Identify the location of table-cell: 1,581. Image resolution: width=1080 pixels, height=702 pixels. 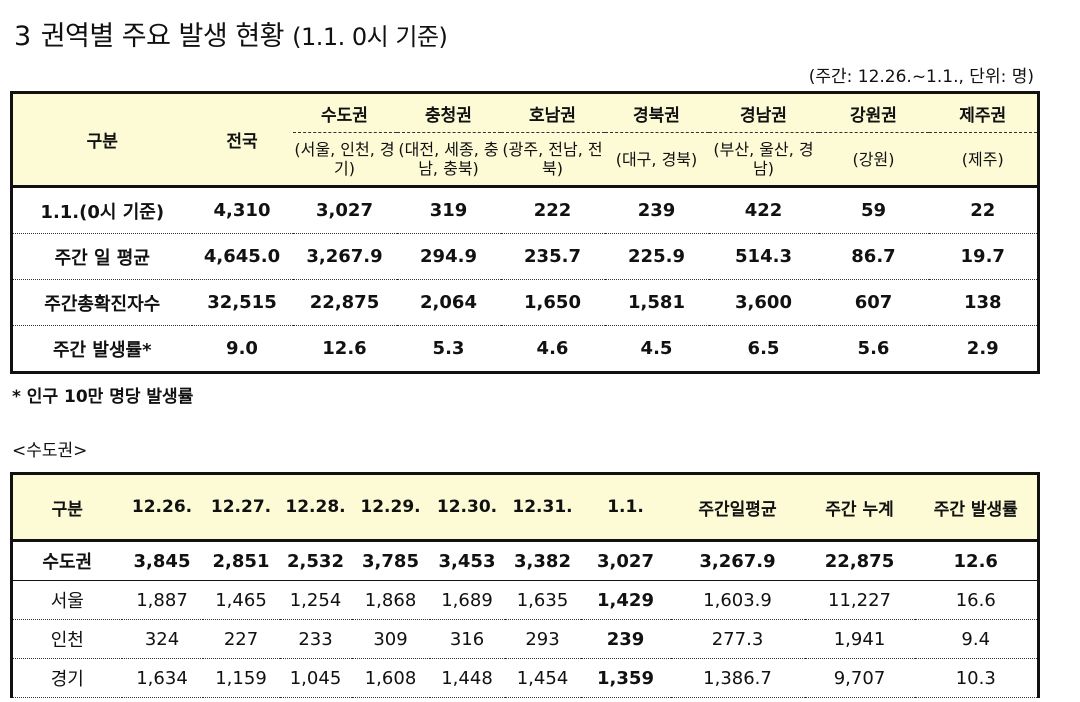
(656, 302).